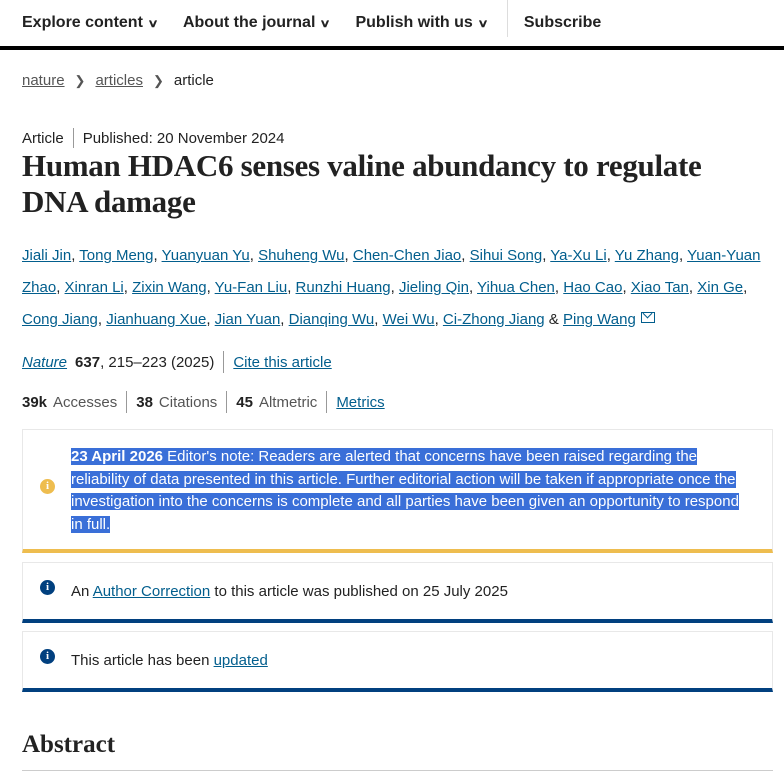  Describe the element at coordinates (282, 362) in the screenshot. I see `cite-article-link: Cite this article` at that location.